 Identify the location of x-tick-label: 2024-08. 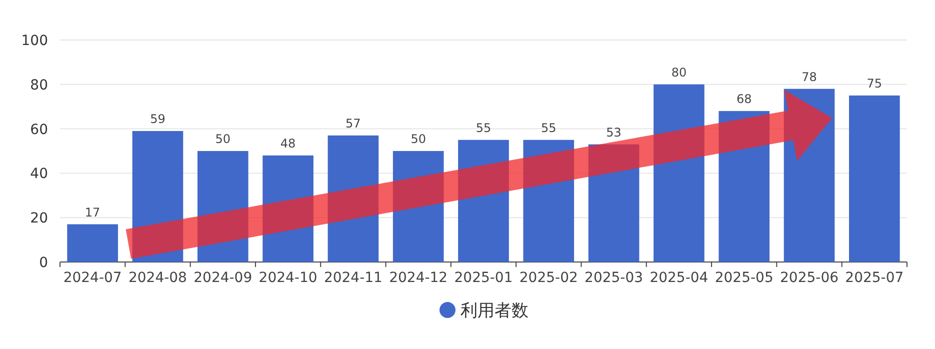
(157, 278).